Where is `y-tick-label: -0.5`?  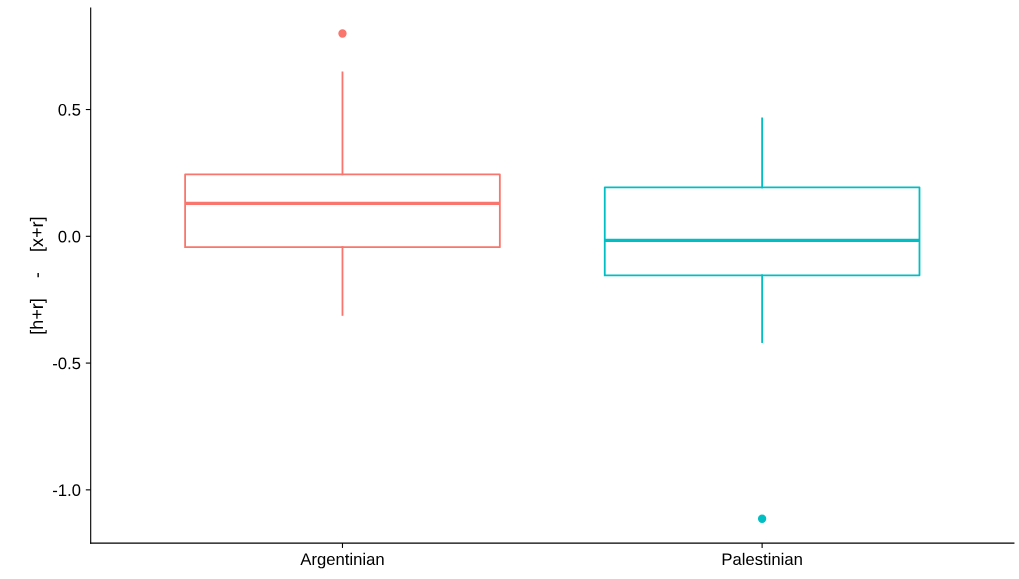
y-tick-label: -0.5 is located at coordinates (66, 363).